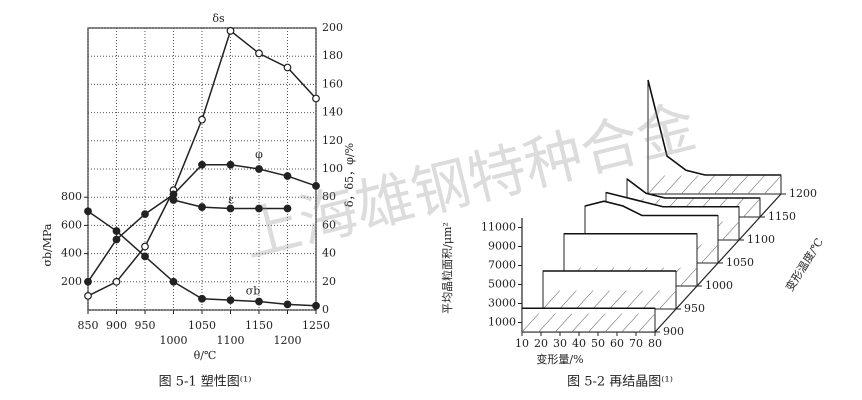 The width and height of the screenshot is (862, 400). I want to click on y-tick-label: 3000, so click(502, 303).